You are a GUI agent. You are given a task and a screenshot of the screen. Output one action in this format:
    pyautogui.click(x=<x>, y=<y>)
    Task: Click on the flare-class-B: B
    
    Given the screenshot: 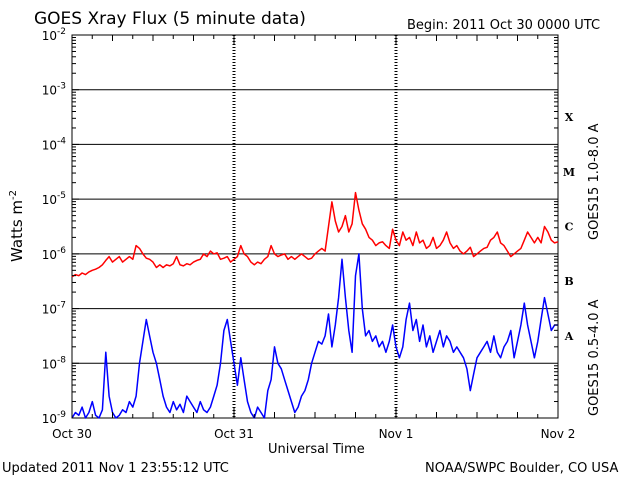 What is the action you would take?
    pyautogui.click(x=568, y=281)
    